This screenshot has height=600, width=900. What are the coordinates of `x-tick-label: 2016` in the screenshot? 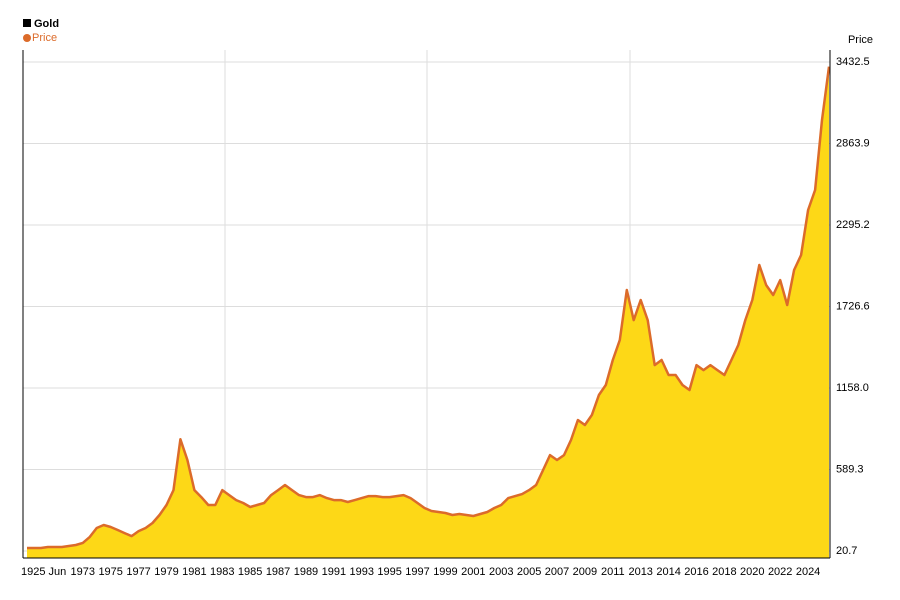 It's located at (696, 572).